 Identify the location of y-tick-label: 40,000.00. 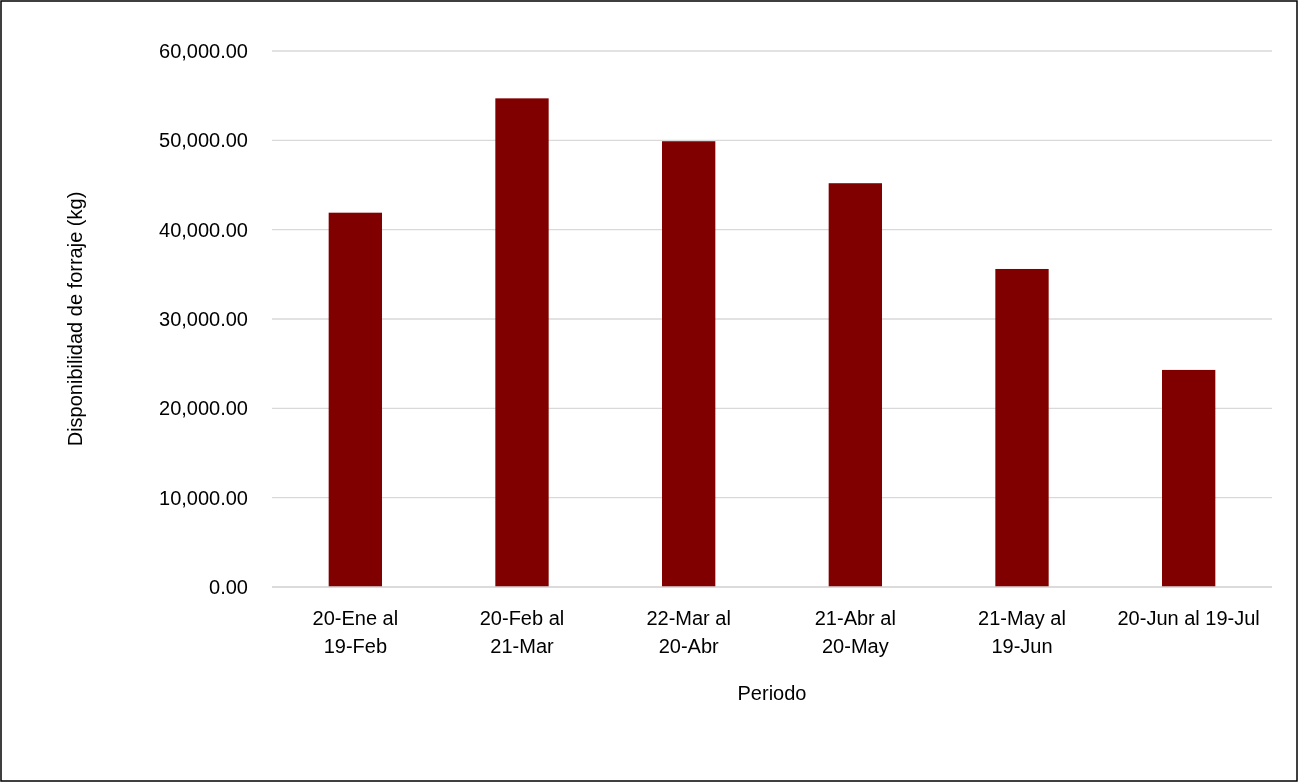
(203, 229).